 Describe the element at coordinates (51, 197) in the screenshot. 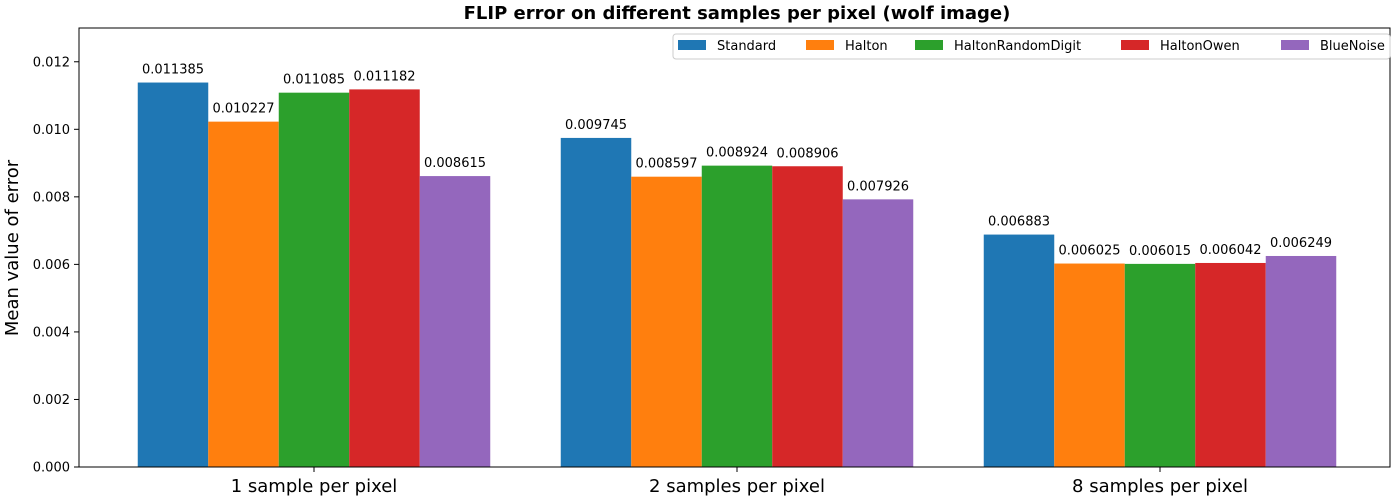

I see `y-tick-label: 0.008` at that location.